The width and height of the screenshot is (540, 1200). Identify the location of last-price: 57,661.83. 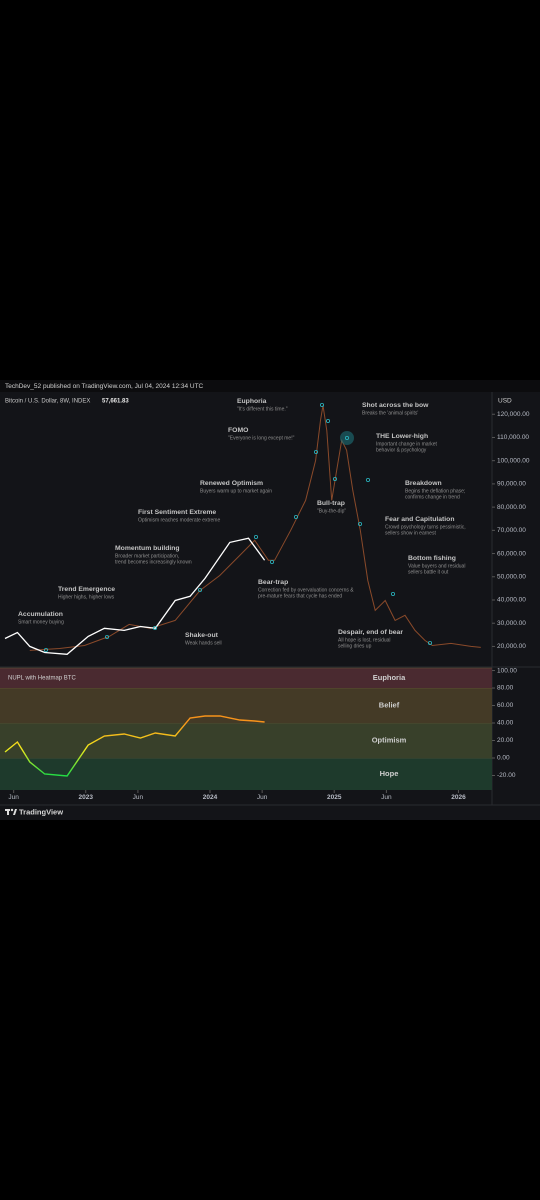
(115, 402).